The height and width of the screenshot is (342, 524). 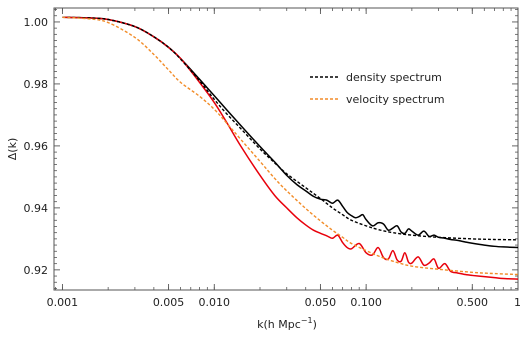 I want to click on y-tick-label: 0.92, so click(x=36, y=270).